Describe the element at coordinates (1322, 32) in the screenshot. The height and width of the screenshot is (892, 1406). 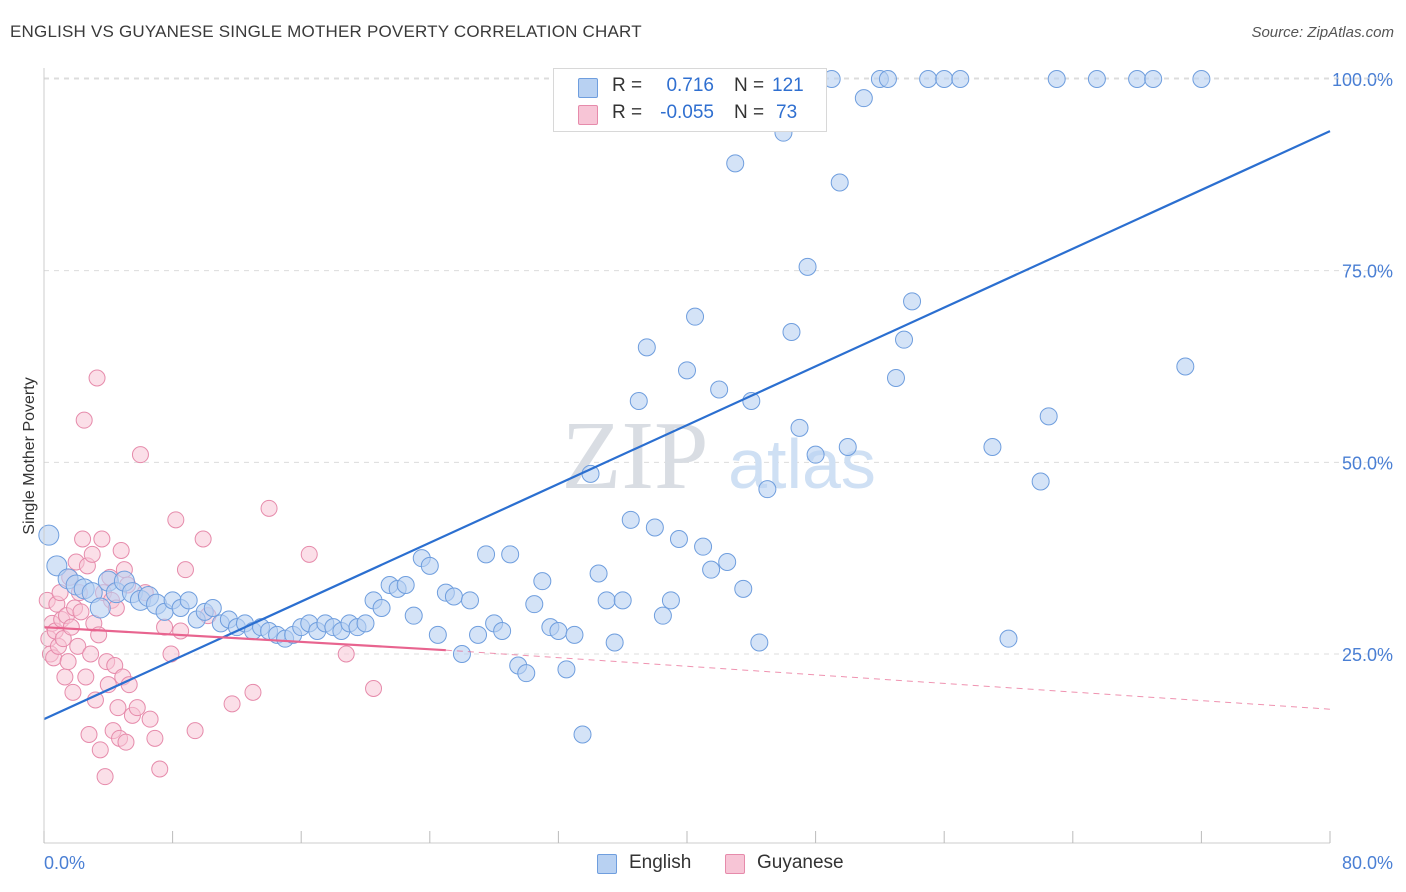
I see `source-label: Source: ZipAtlas.com` at that location.